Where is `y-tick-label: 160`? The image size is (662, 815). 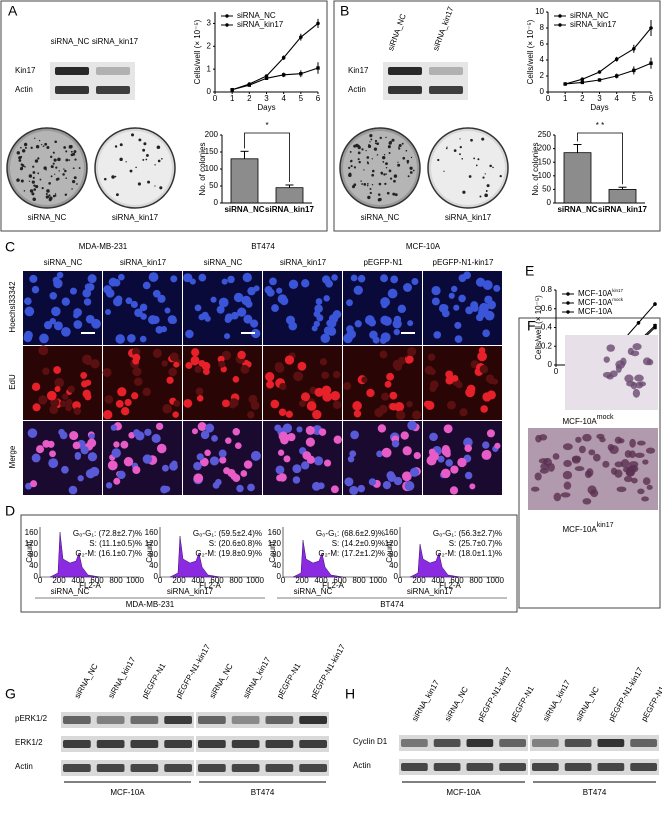 y-tick-label: 160 is located at coordinates (275, 532).